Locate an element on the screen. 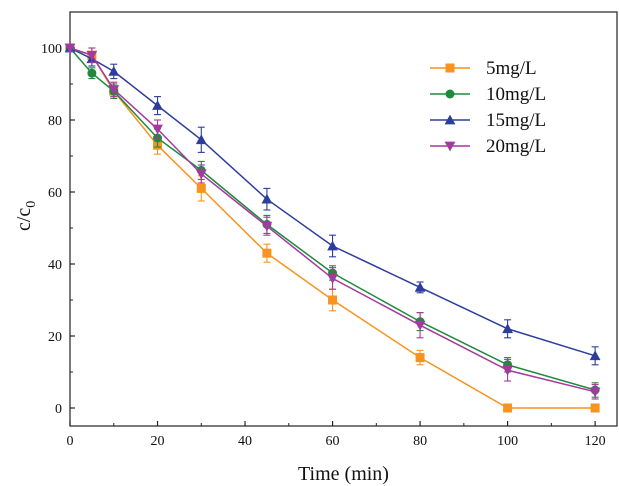  legend-label-10mgl: 10mg/L is located at coordinates (516, 94).